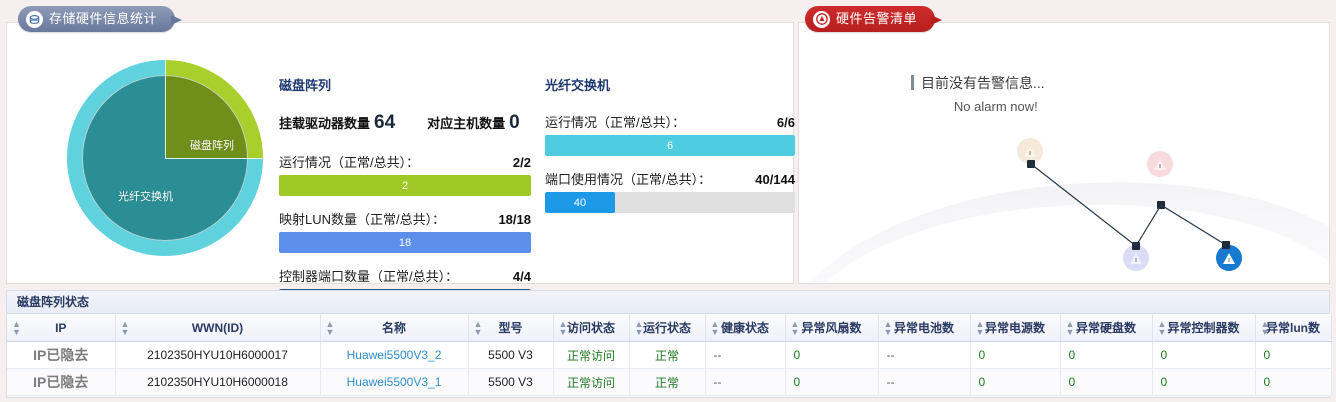  I want to click on disk-array-title: 磁盘阵列, so click(305, 85).